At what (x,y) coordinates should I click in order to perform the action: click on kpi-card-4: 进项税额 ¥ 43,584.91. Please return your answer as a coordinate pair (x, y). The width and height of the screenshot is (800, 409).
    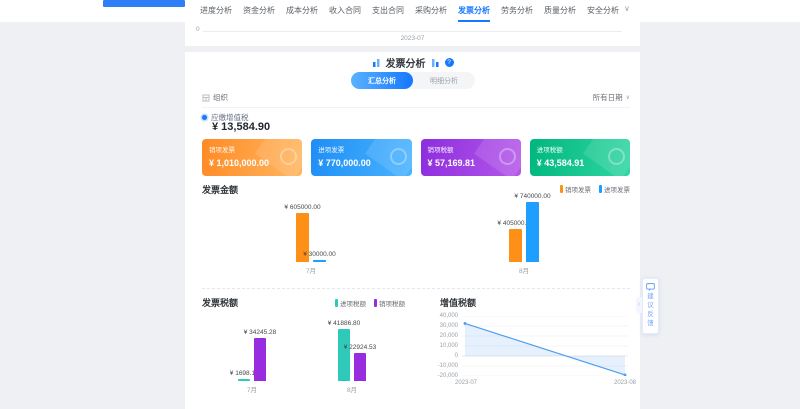
    Looking at the image, I should click on (579, 157).